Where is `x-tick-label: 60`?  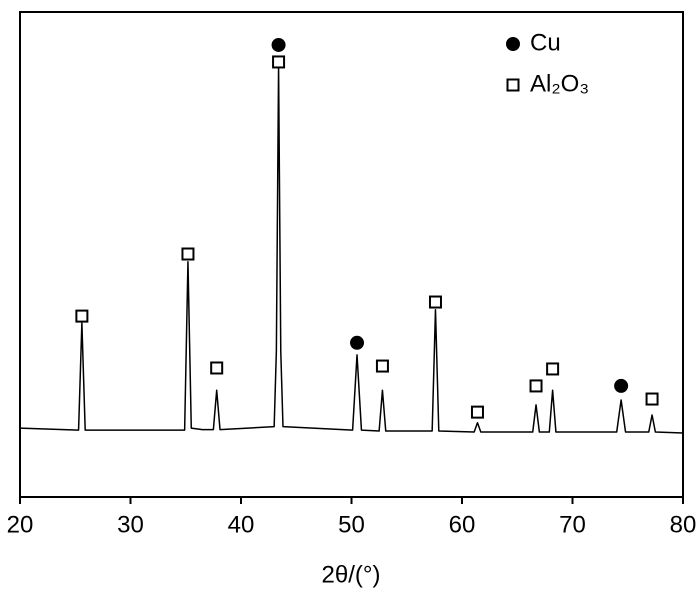
x-tick-label: 60 is located at coordinates (462, 524).